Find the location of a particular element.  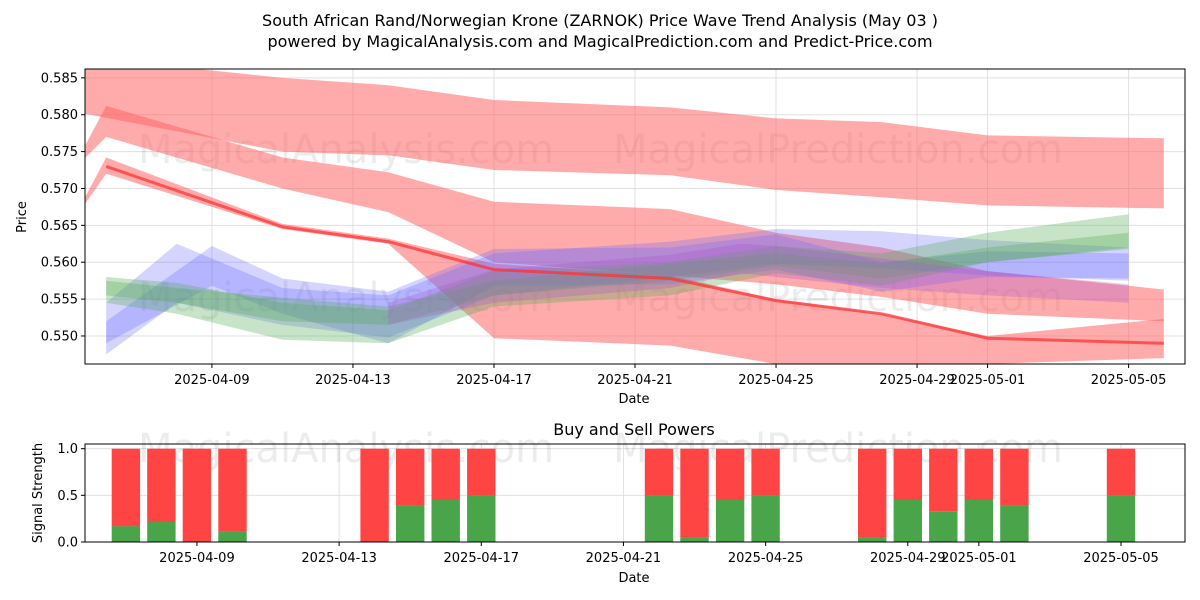

price-xtick-label: 2025-05-05 is located at coordinates (1129, 380).